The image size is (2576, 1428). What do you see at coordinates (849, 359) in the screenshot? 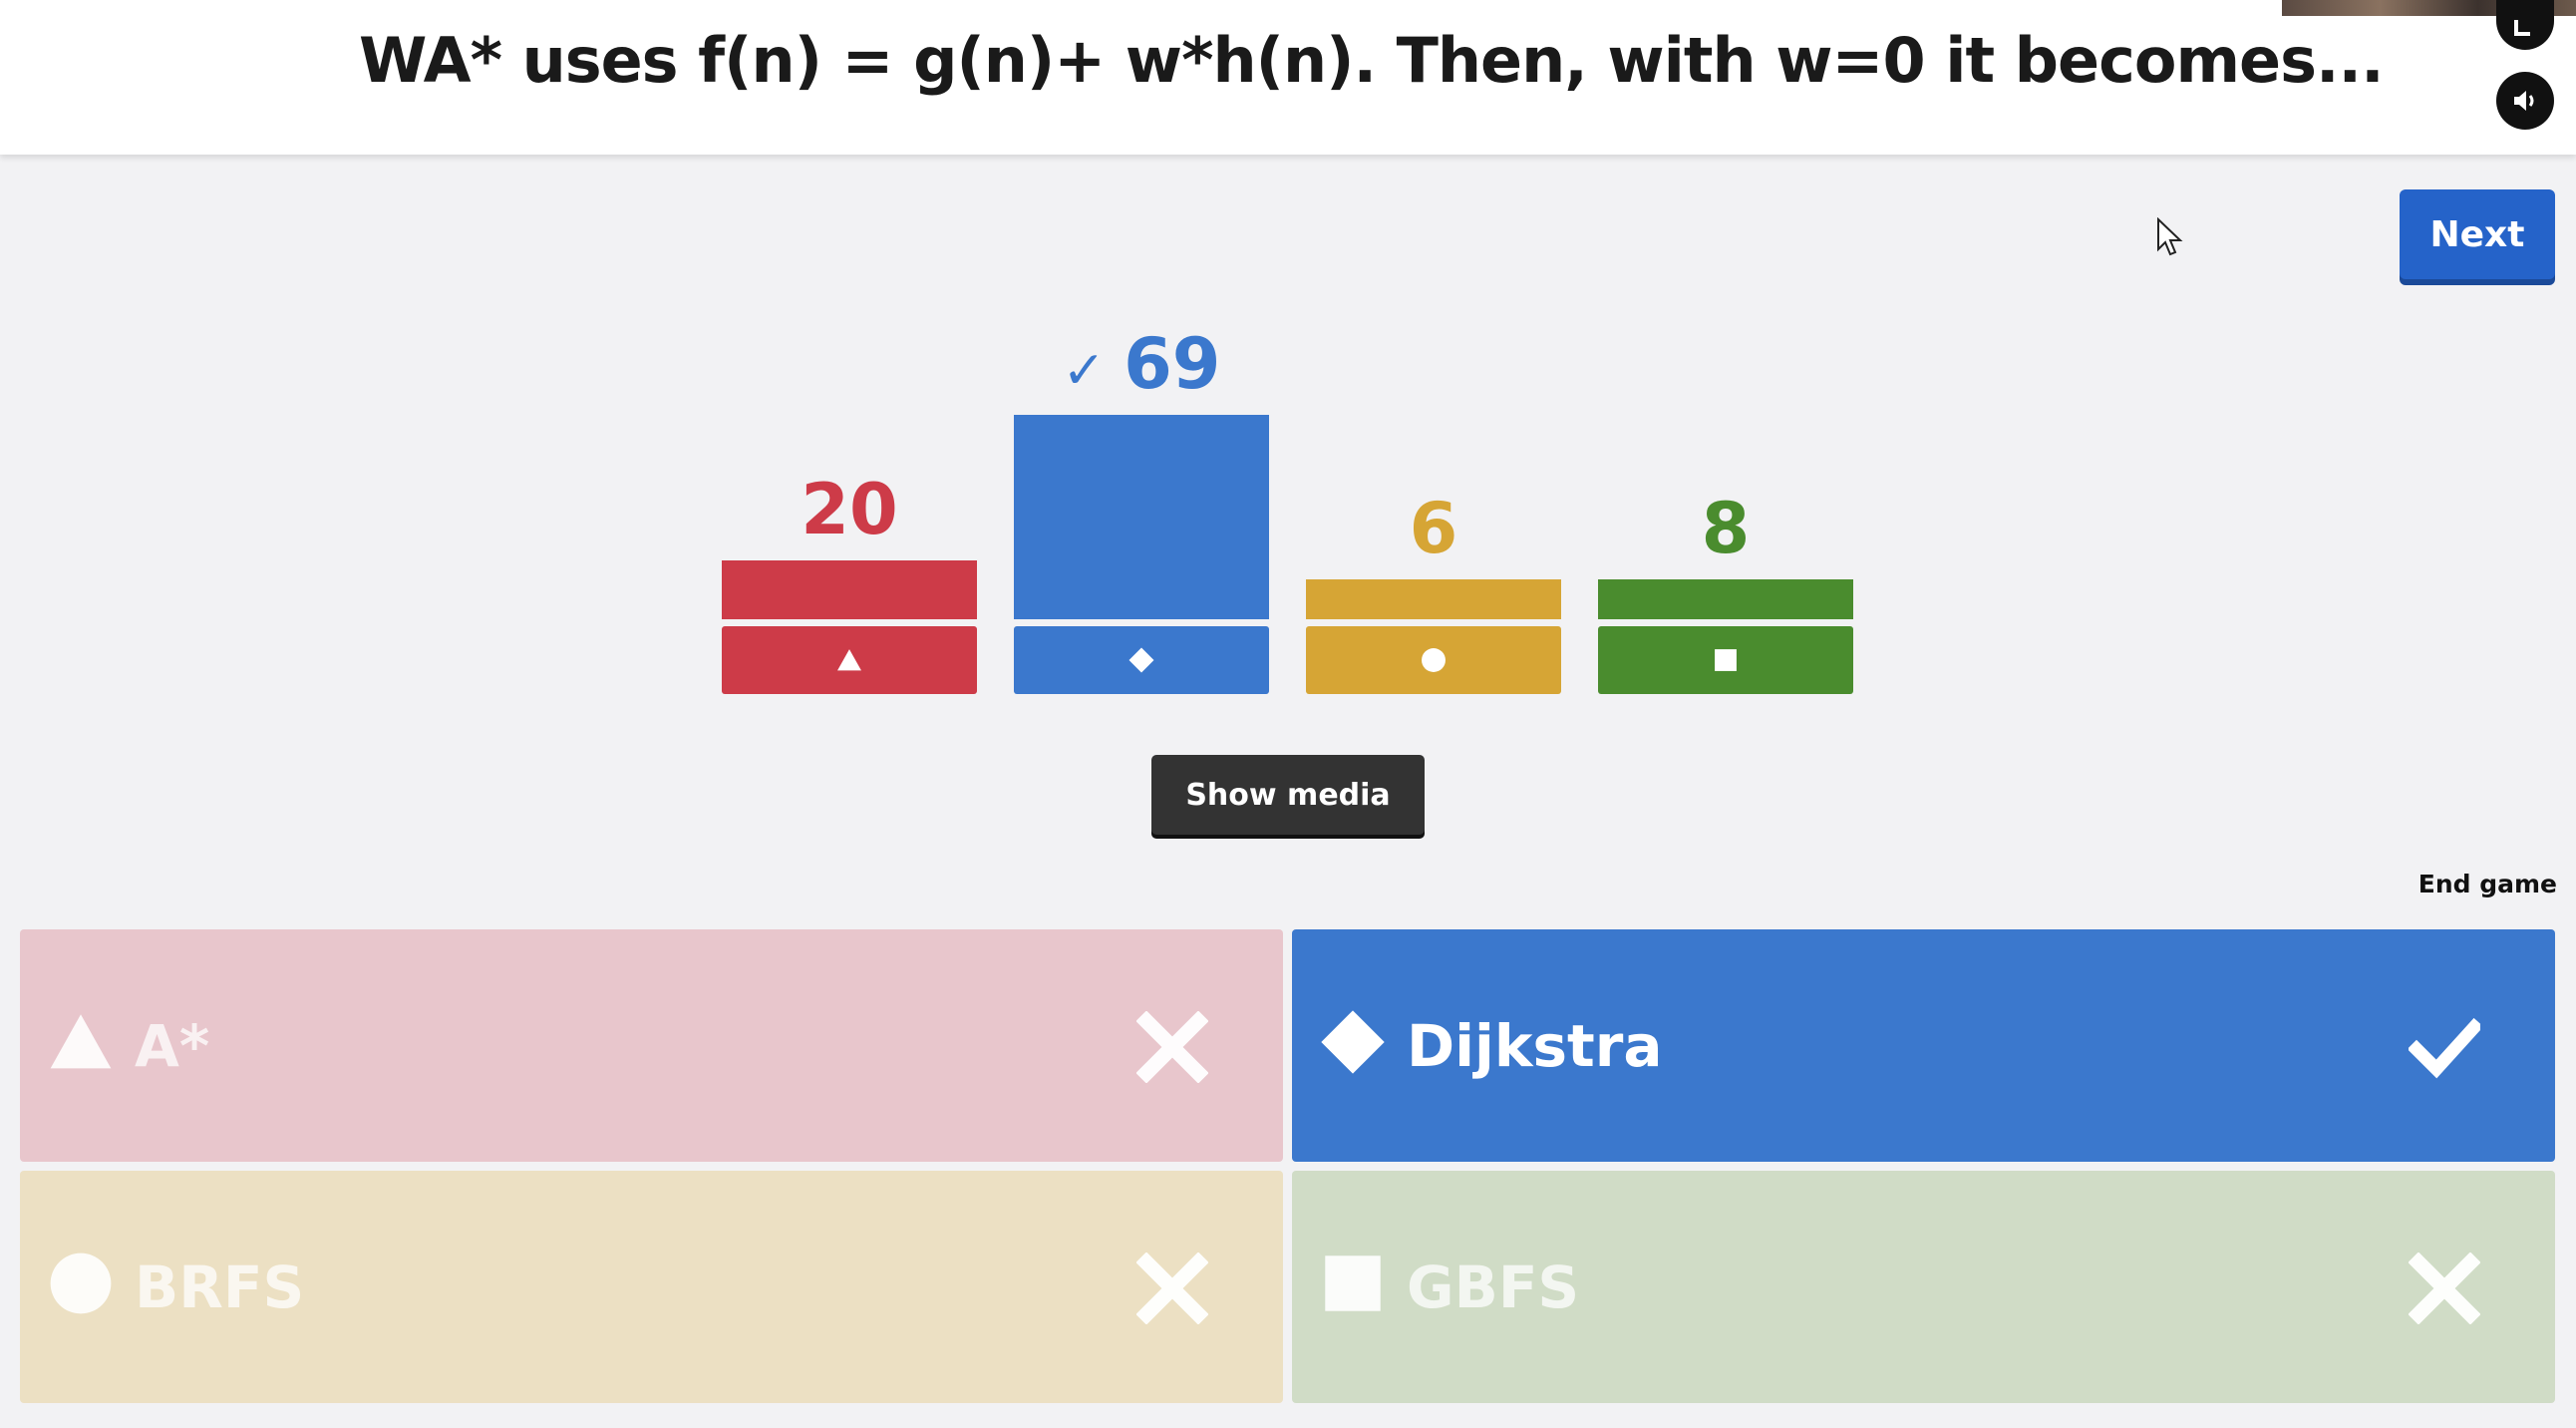
I see `result-bar-triangle: 20` at bounding box center [849, 359].